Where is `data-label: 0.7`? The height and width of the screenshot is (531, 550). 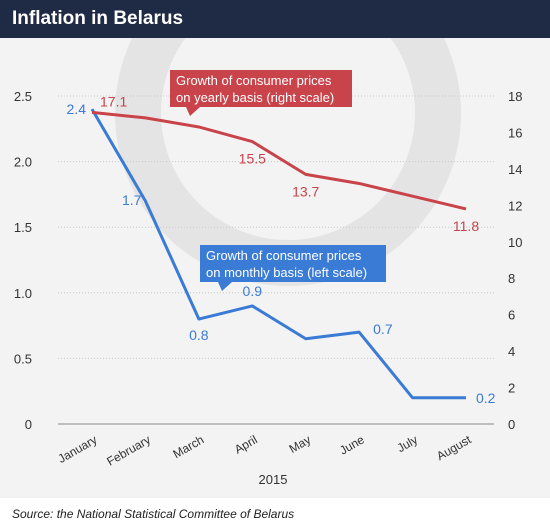
data-label: 0.7 is located at coordinates (383, 329).